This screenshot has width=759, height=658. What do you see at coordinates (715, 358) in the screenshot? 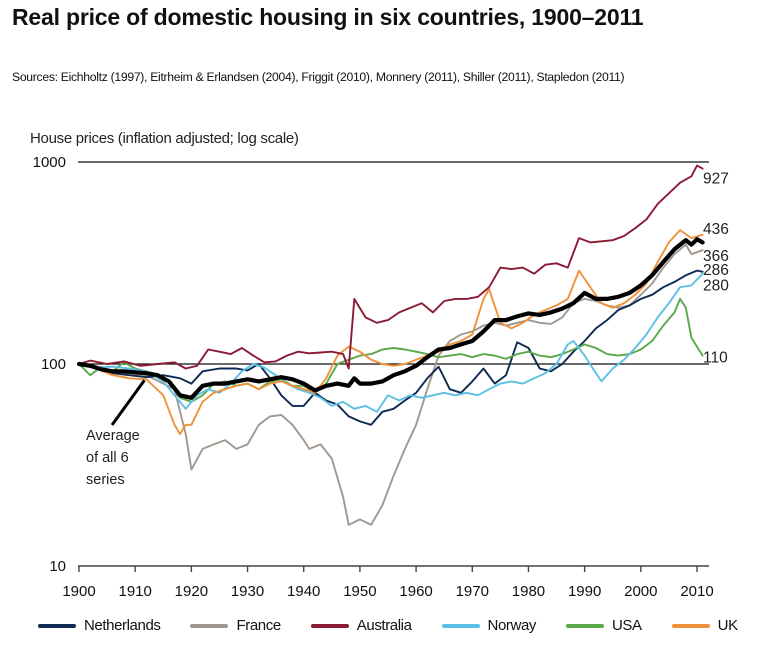
I see `end-label-usa: 110` at bounding box center [715, 358].